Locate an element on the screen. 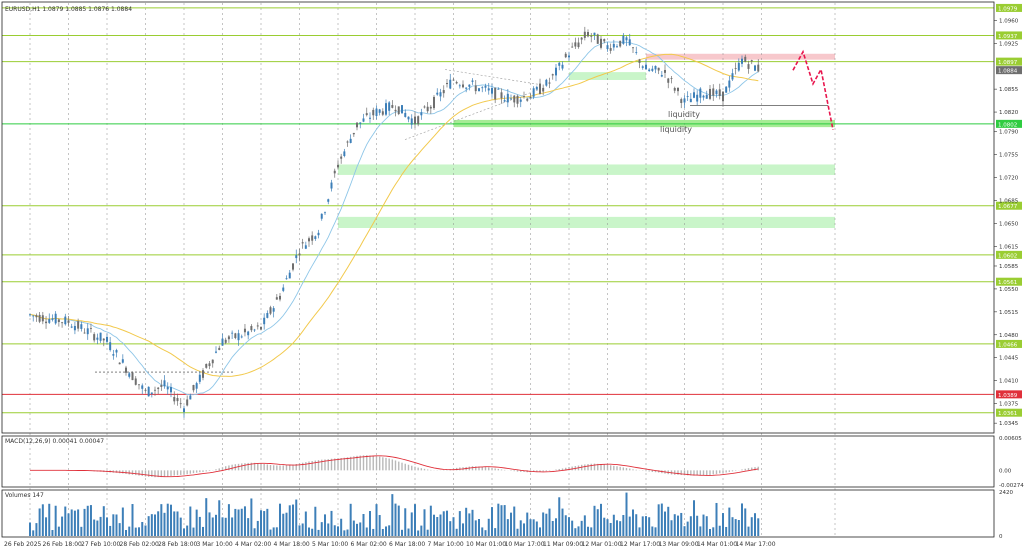 The image size is (1024, 551). price-tick-label: 1.0445 is located at coordinates (1009, 359).